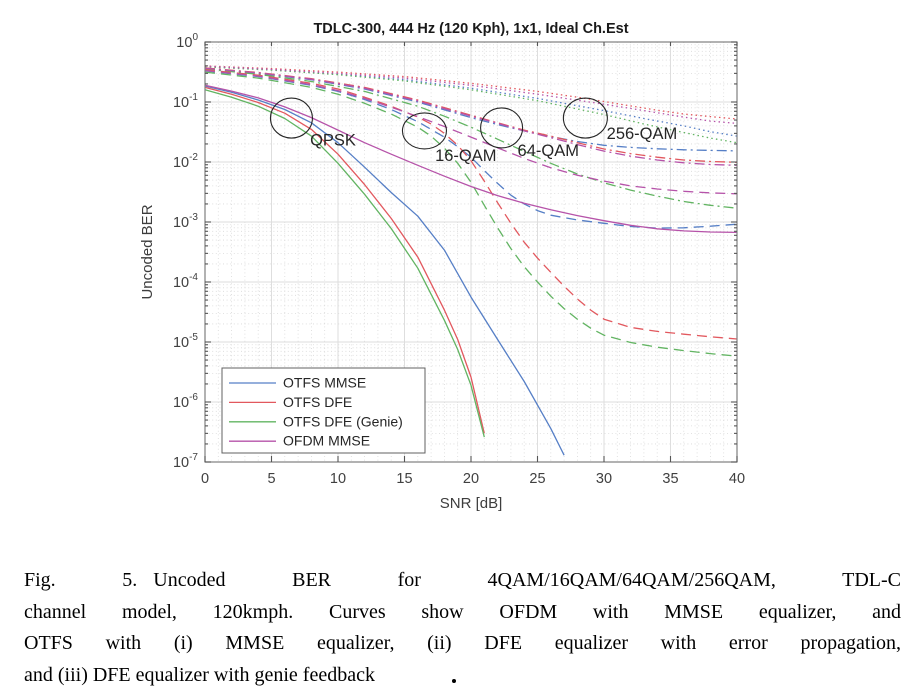 The width and height of the screenshot is (922, 691). I want to click on legend-label-green: OTFS DFE (Genie), so click(343, 421).